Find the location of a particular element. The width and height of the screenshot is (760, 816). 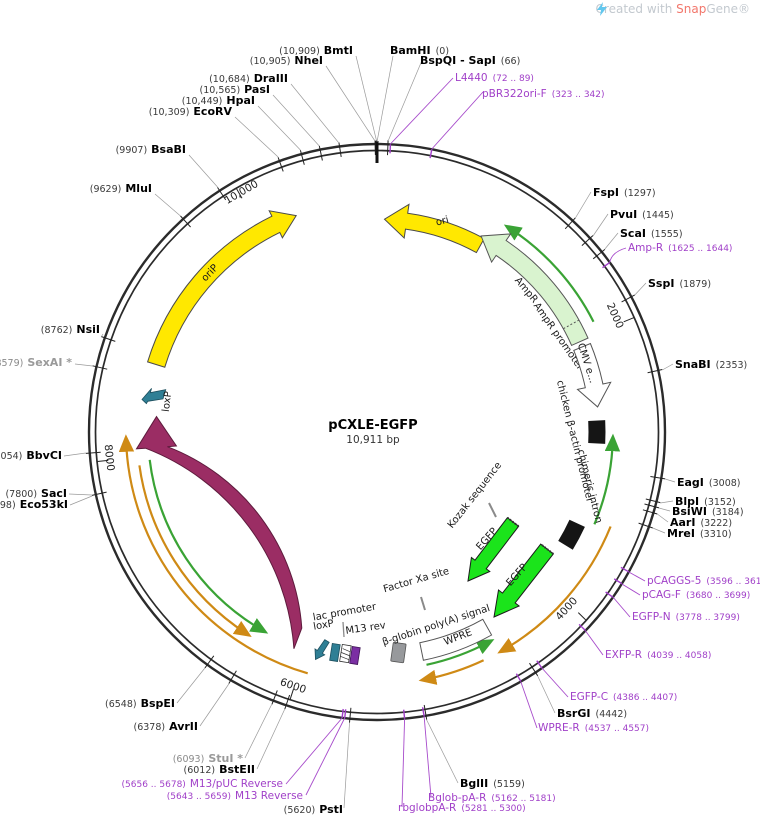

svg-text:EGFP-N(3778 .. 3799): EGFP-N (3778 .. 3799) is located at coordinates (686, 617).